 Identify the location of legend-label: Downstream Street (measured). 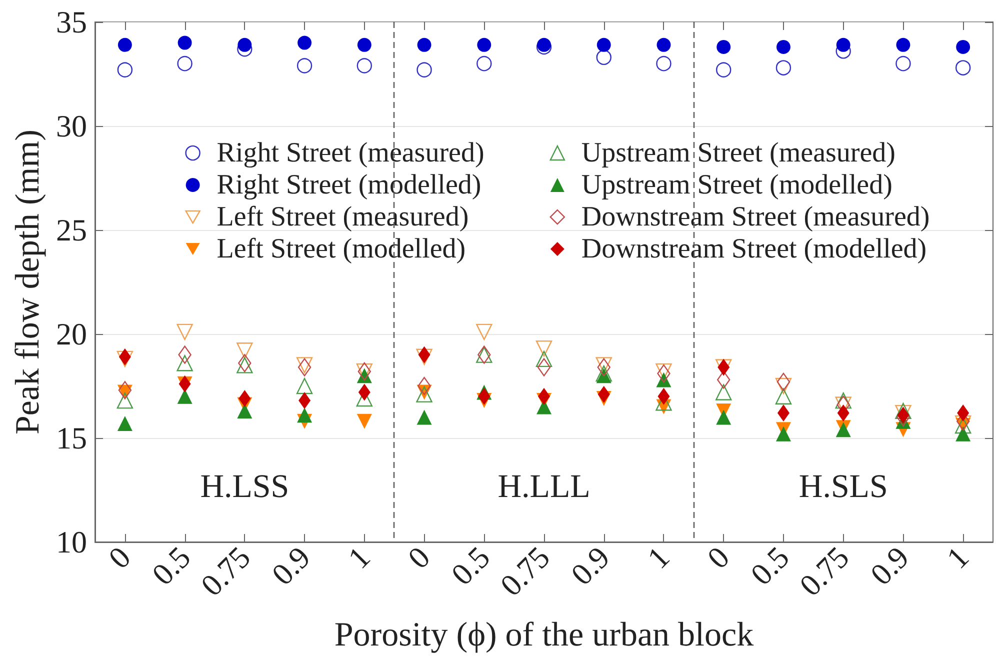
(755, 217).